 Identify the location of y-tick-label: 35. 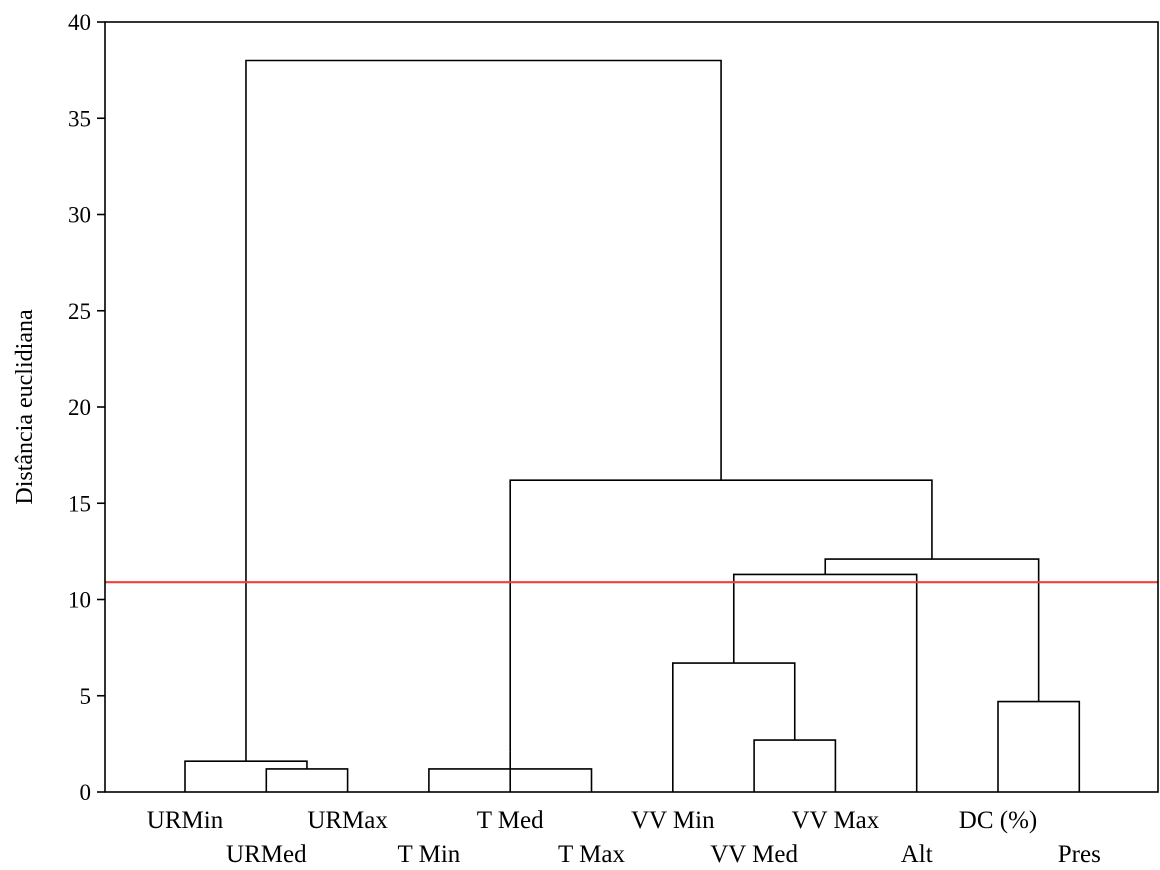
(79, 118).